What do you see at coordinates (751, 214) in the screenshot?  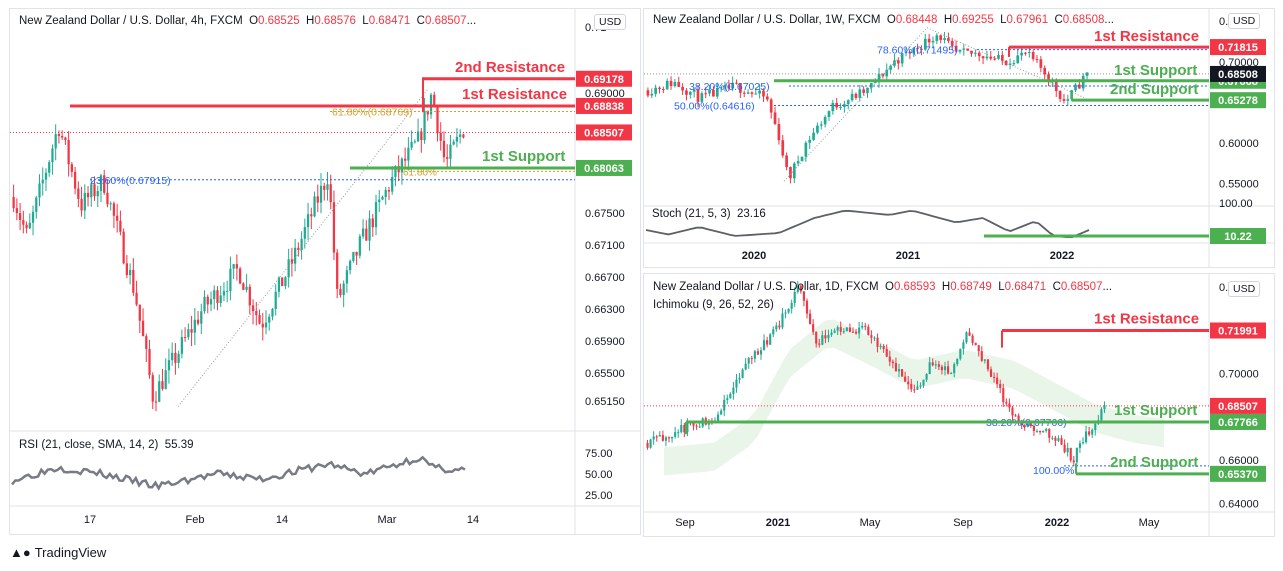 I see `stoch-value: 23.16` at bounding box center [751, 214].